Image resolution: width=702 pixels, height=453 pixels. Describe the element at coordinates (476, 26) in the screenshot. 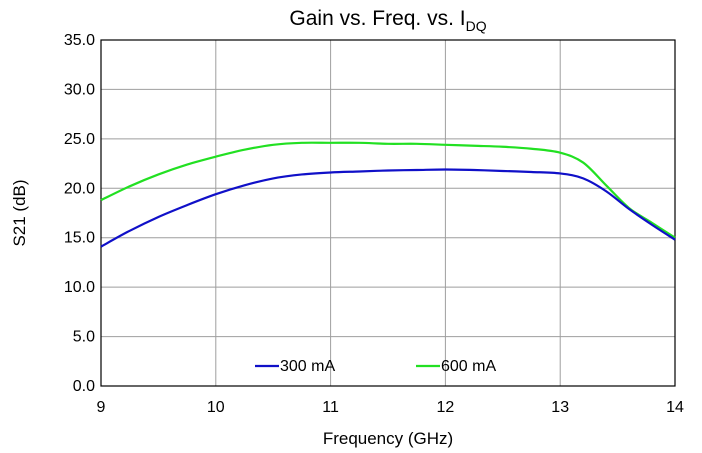

I see `chart-title-subscript: DQ` at that location.